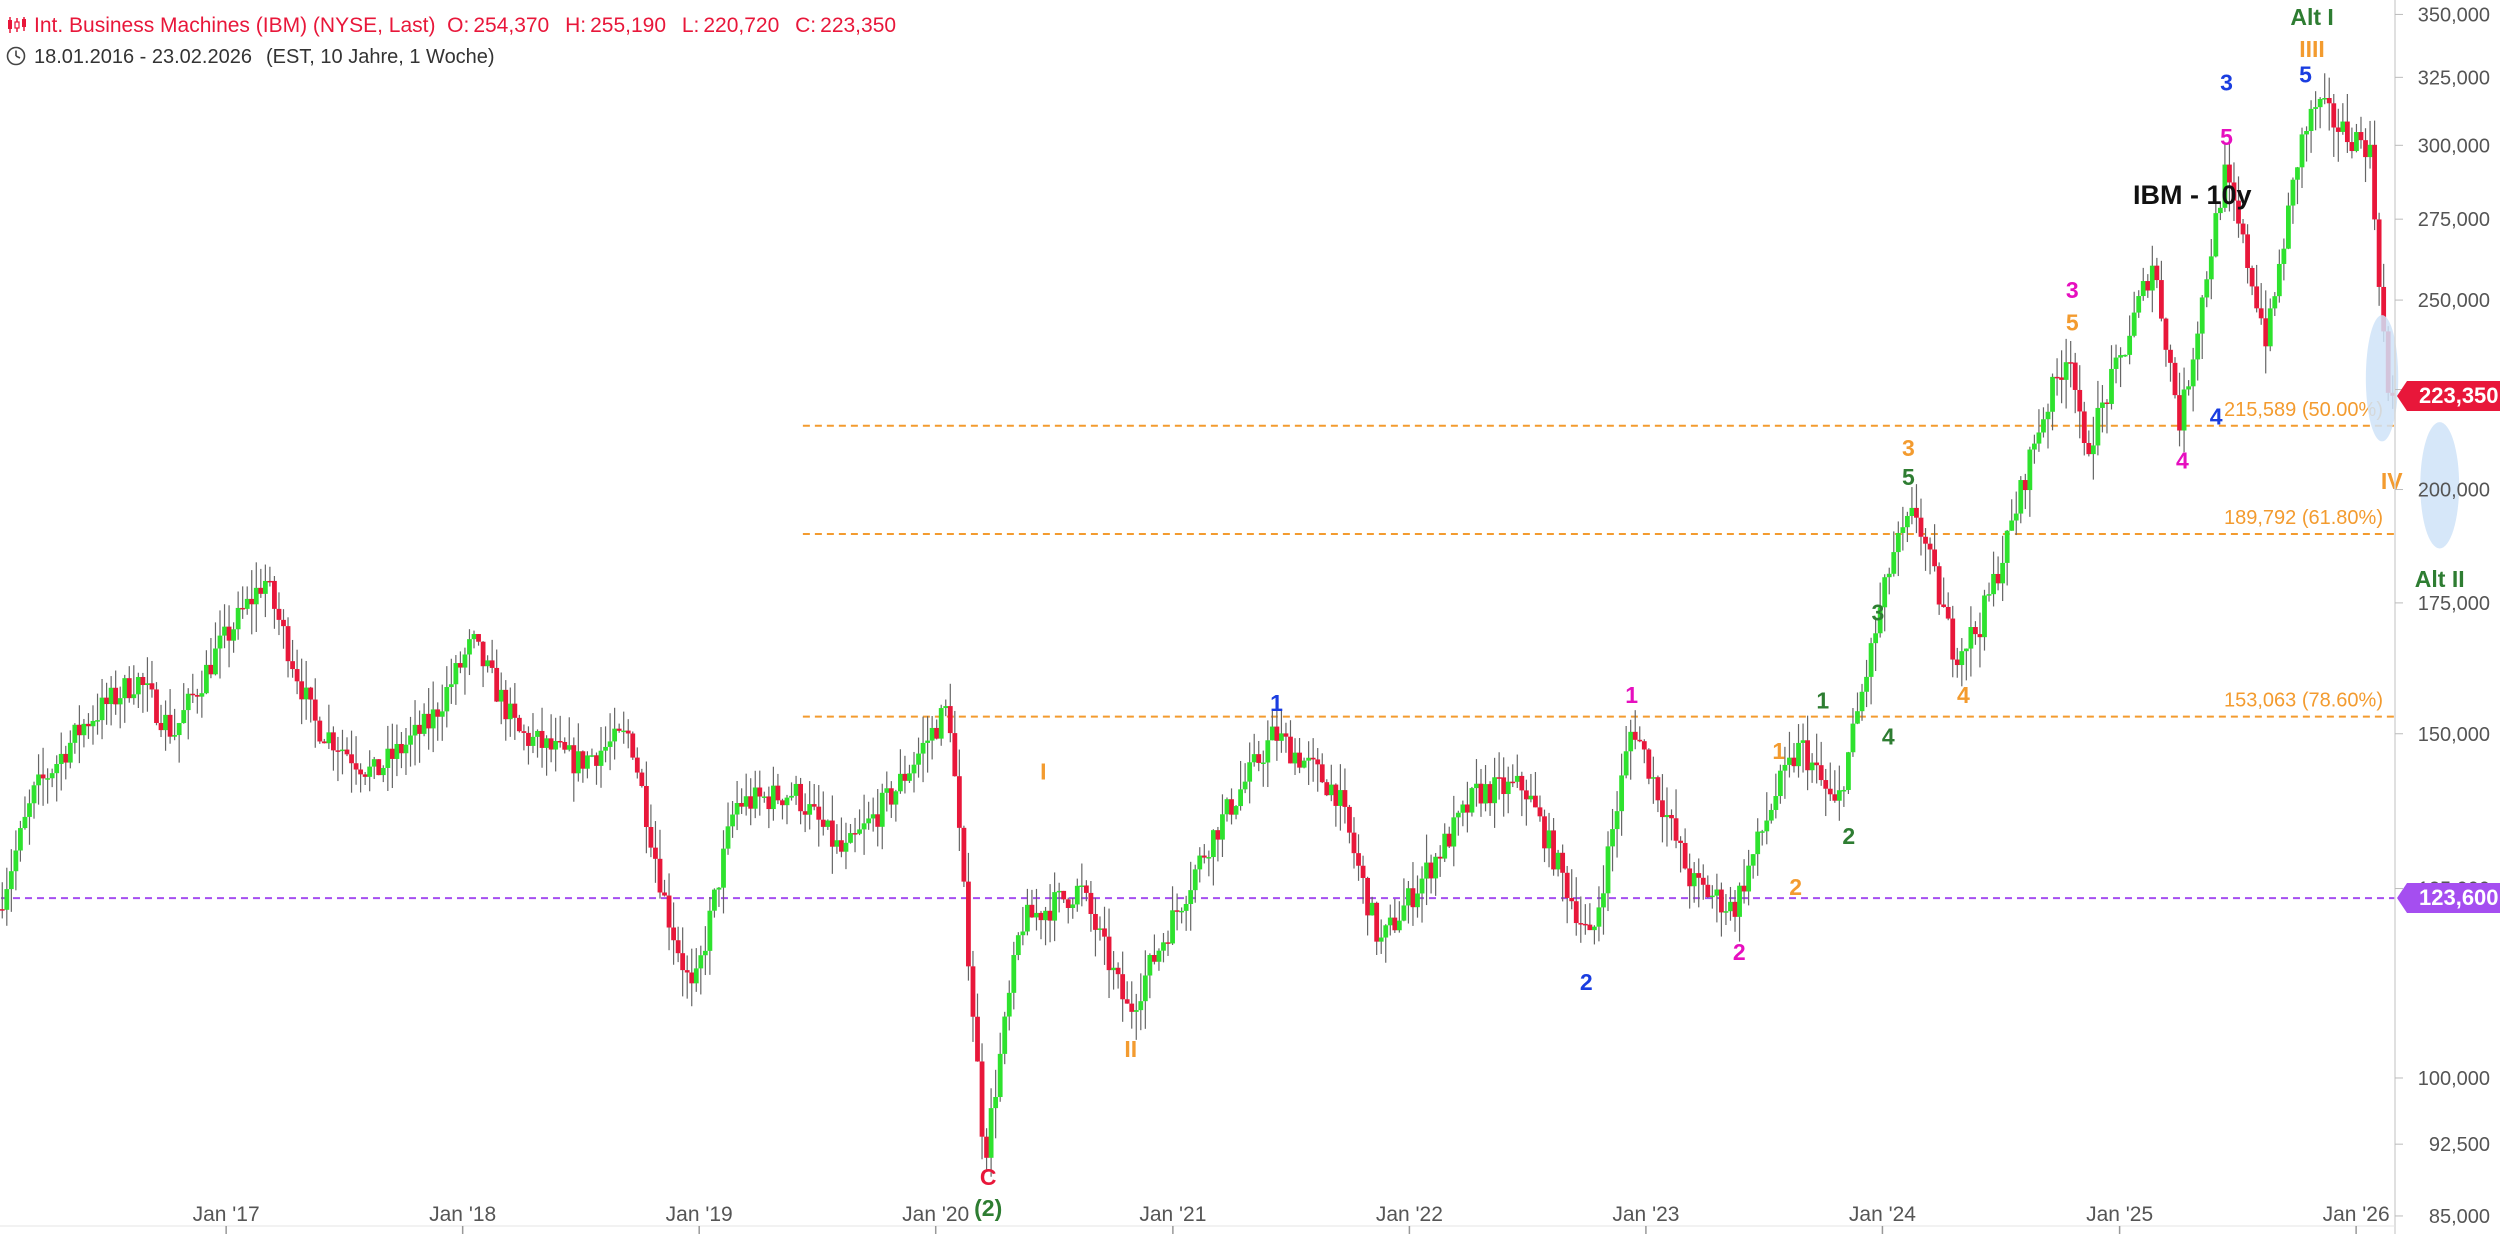 The image size is (2500, 1234). What do you see at coordinates (380, 57) in the screenshot?
I see `interval-info: (EST, 10 Jahre, 1 Woche)` at bounding box center [380, 57].